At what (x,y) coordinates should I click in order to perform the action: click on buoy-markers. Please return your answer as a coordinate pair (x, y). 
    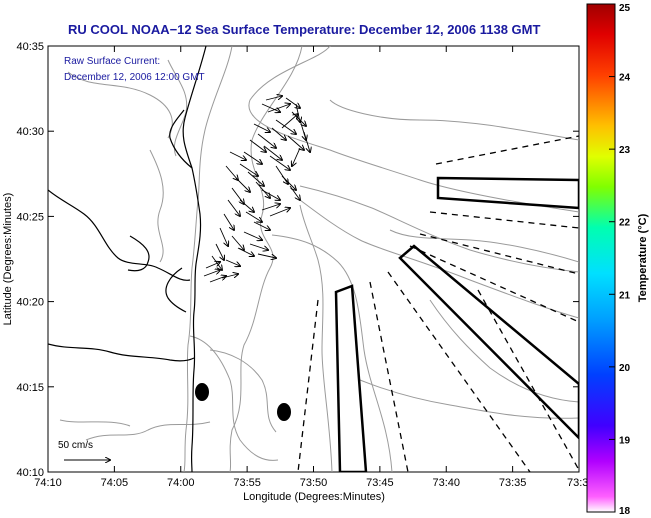
    Looking at the image, I should click on (243, 402).